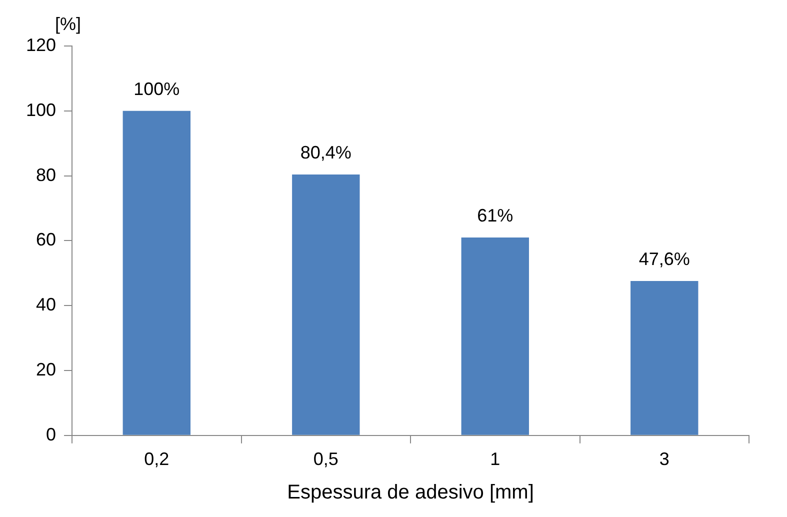 Image resolution: width=787 pixels, height=517 pixels. I want to click on x-tick-label: 1, so click(495, 459).